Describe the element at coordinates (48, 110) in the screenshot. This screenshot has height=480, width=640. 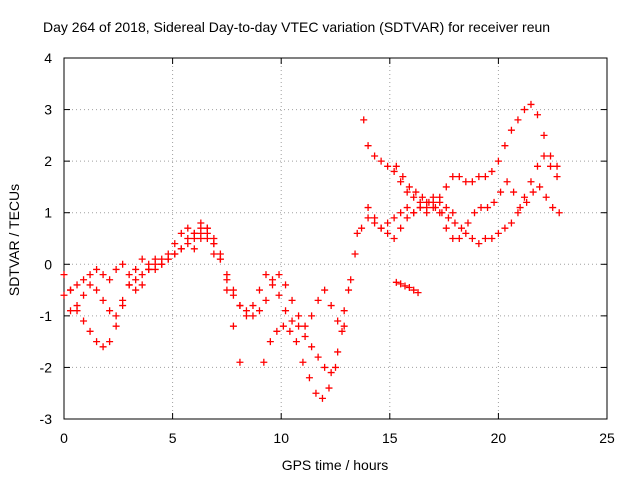
I see `y-tick-label: 3` at that location.